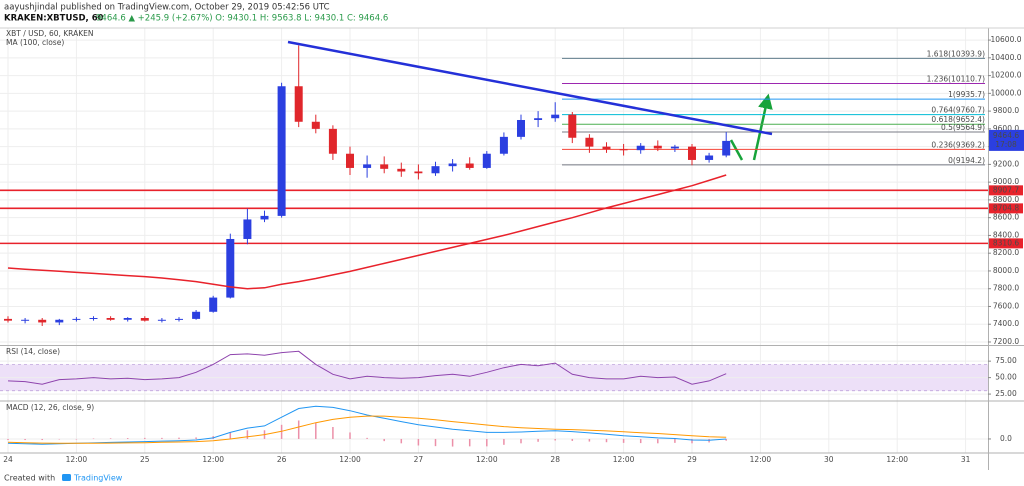 Image resolution: width=1024 pixels, height=486 pixels. I want to click on y-tick-label: 10600.0, so click(1005, 39).